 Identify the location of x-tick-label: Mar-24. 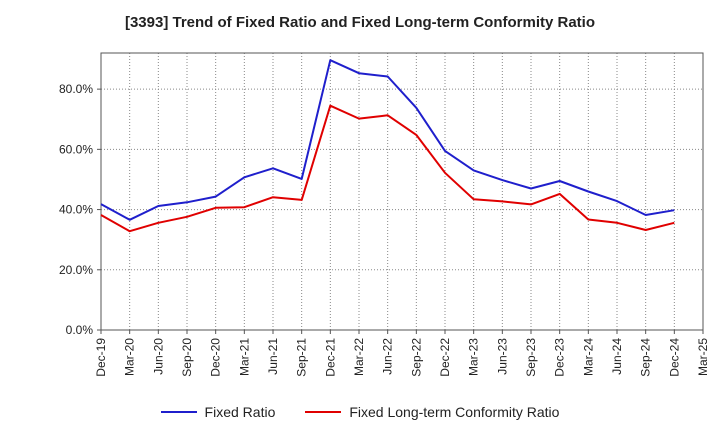
(588, 357).